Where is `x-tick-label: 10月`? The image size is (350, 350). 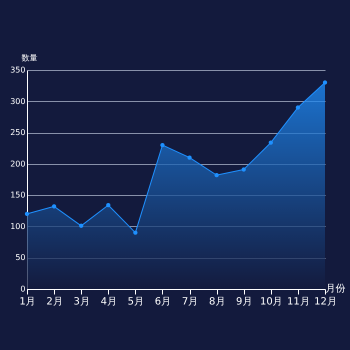
x-tick-label: 10月 is located at coordinates (271, 302).